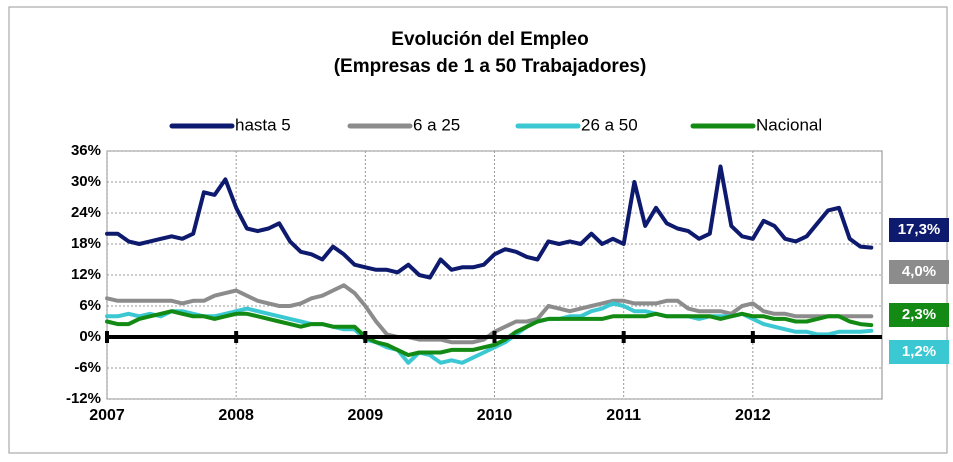  What do you see at coordinates (87, 367) in the screenshot?
I see `y-tick-label: -6%` at bounding box center [87, 367].